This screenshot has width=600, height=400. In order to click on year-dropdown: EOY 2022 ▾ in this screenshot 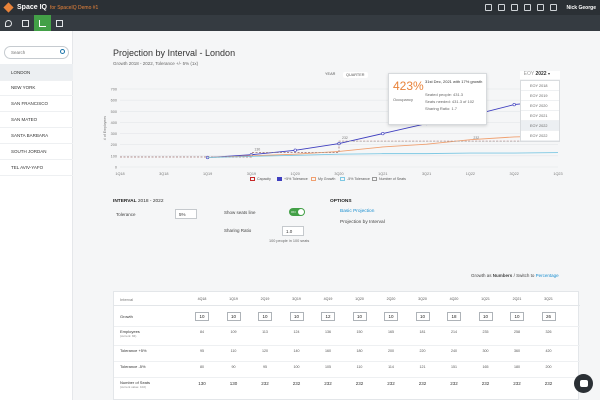, I will do `click(540, 75)`.